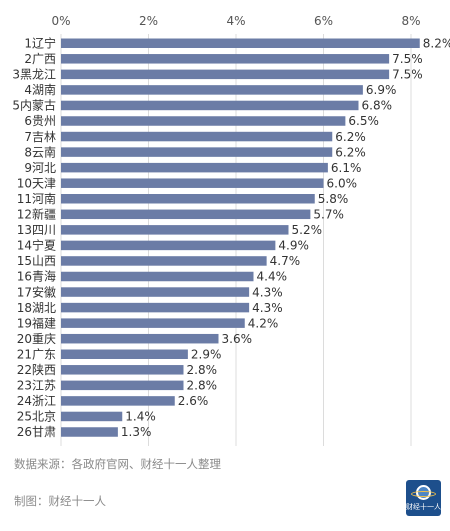 The width and height of the screenshot is (450, 531). I want to click on value-label: 3.6%, so click(237, 339).